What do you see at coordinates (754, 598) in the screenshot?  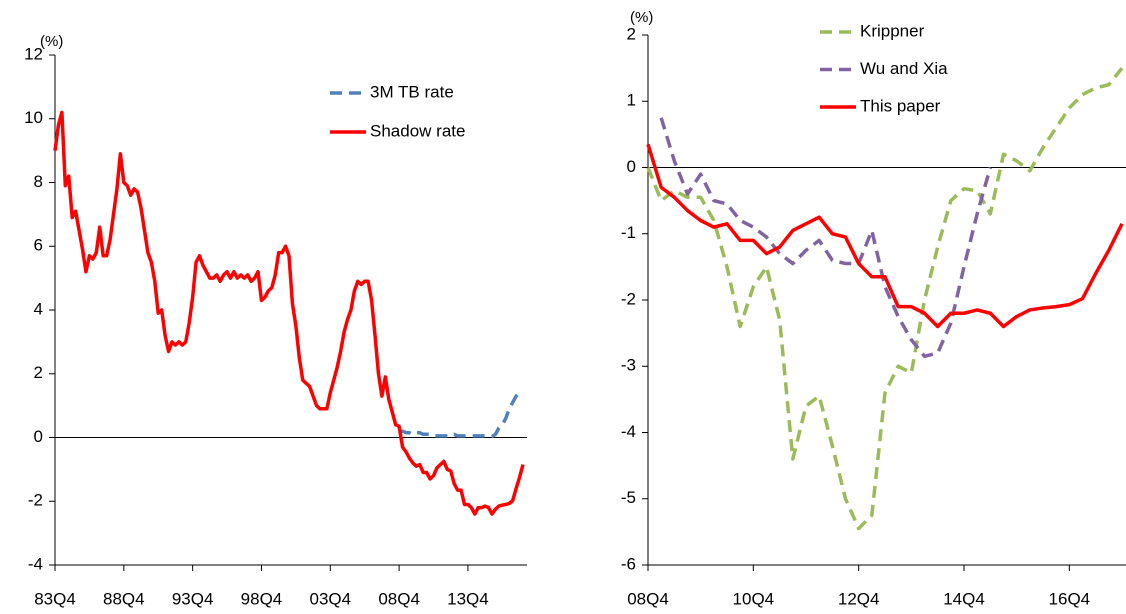 I see `x-tick-label: 10Q4` at bounding box center [754, 598].